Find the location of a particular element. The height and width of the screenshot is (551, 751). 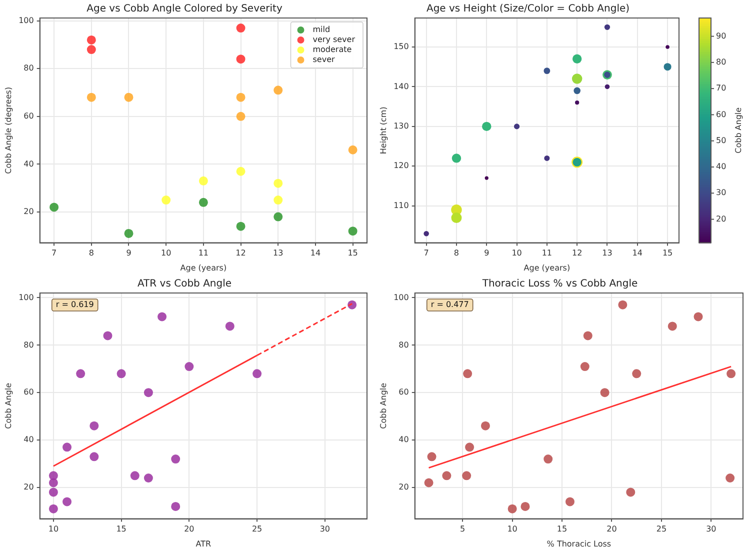

legend-label: moderate is located at coordinates (332, 49).